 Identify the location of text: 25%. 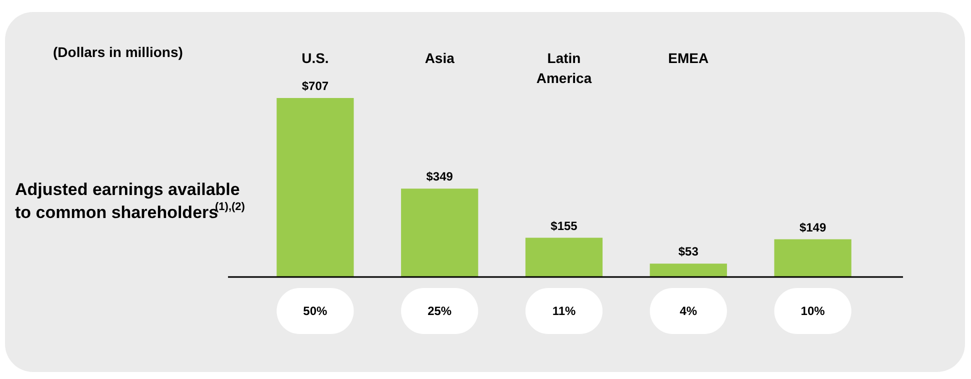
(440, 311).